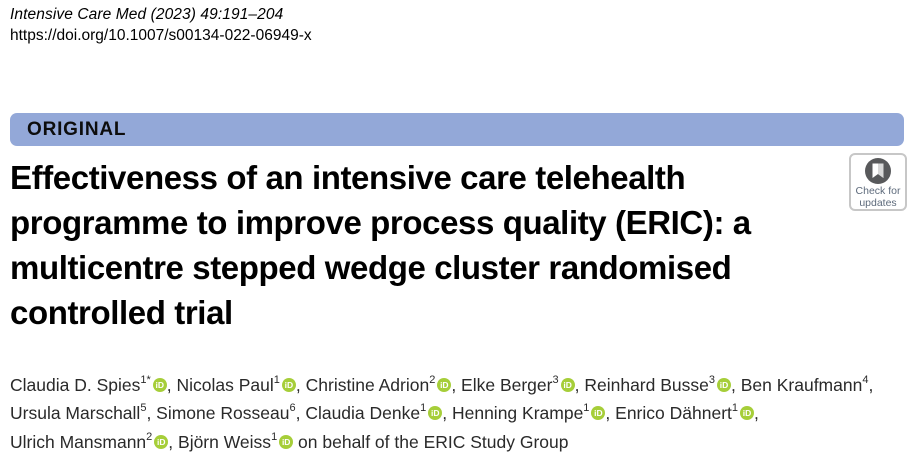 The height and width of the screenshot is (463, 914). Describe the element at coordinates (865, 380) in the screenshot. I see `author-affiliation-sup: 4` at that location.